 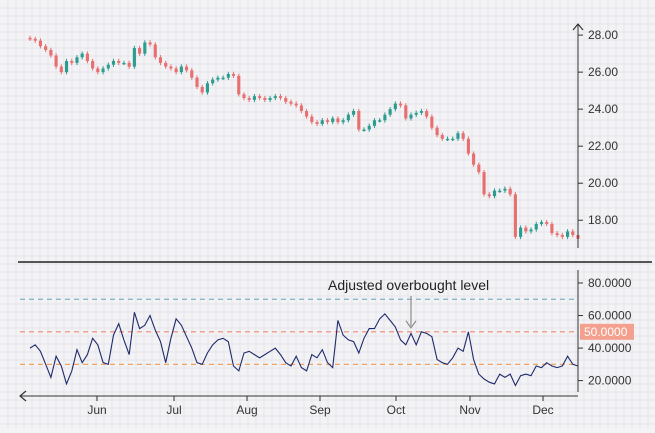 I want to click on x-tick-label: Jul, so click(x=173, y=410).